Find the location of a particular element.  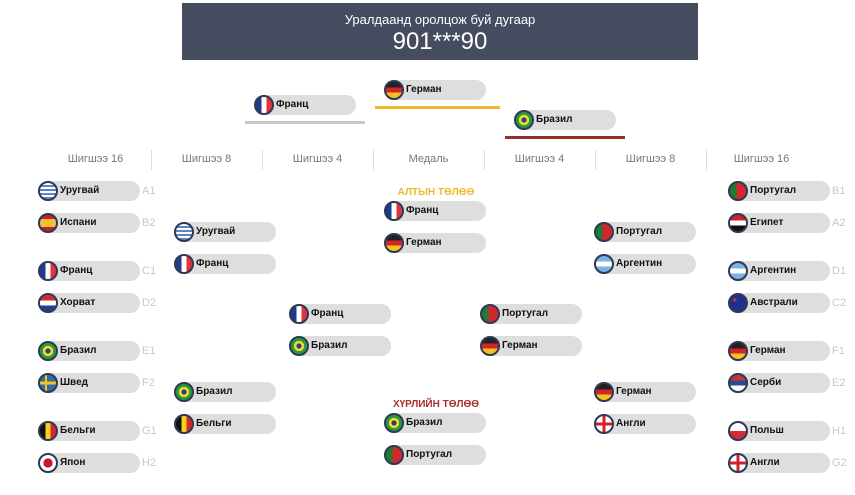

podium-second: Франц is located at coordinates (305, 105).